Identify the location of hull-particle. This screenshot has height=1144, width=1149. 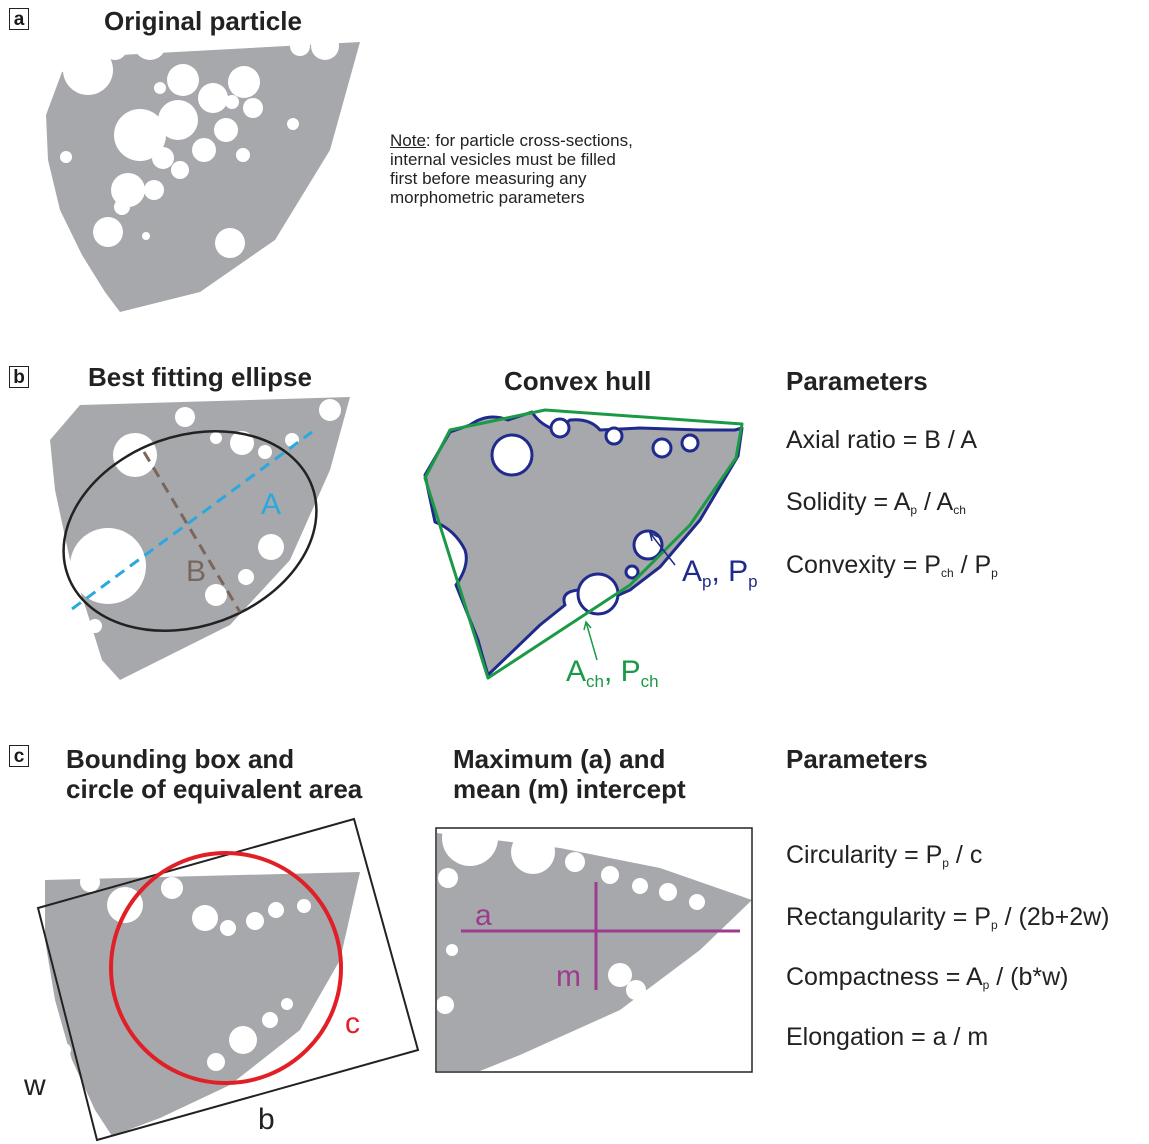
(583, 543).